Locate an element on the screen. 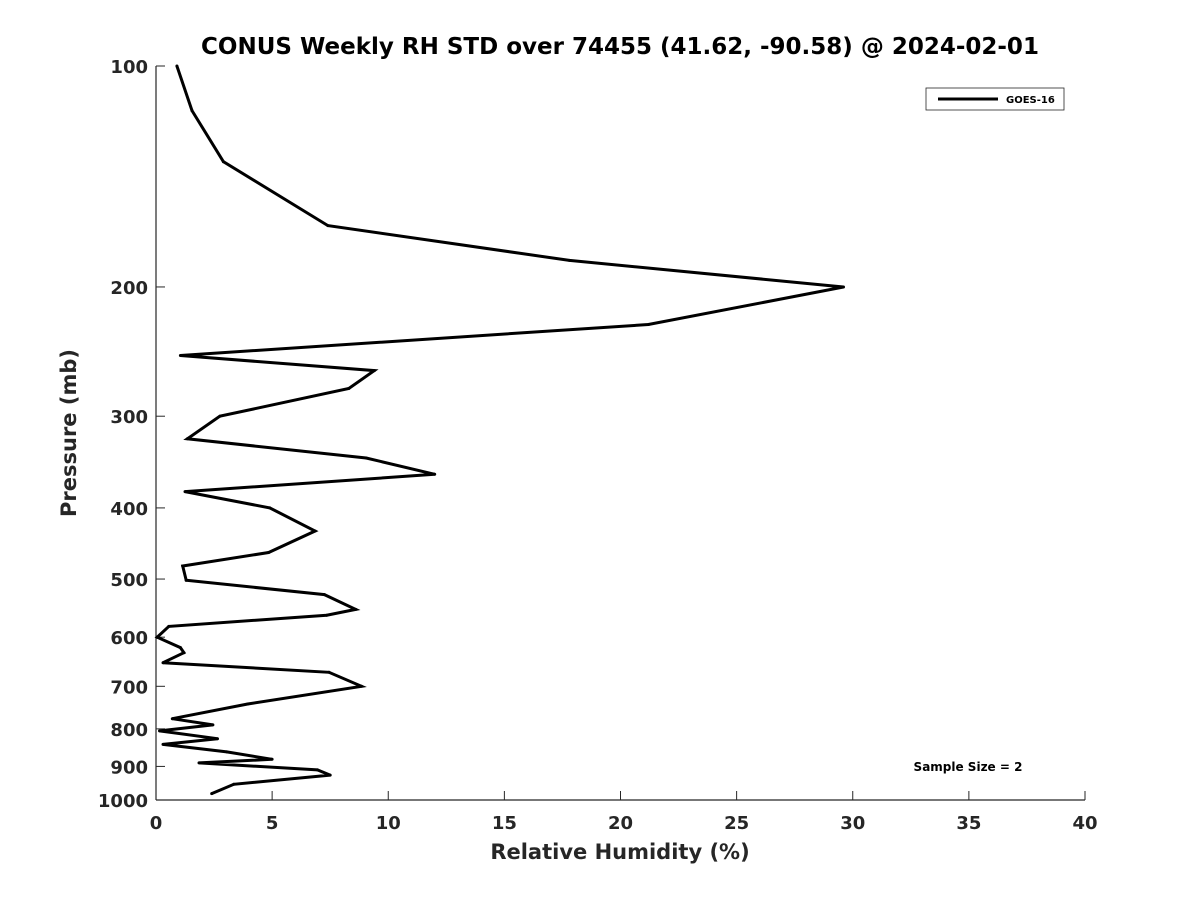 The image size is (1200, 904). x-tick-label: 35 is located at coordinates (968, 823).